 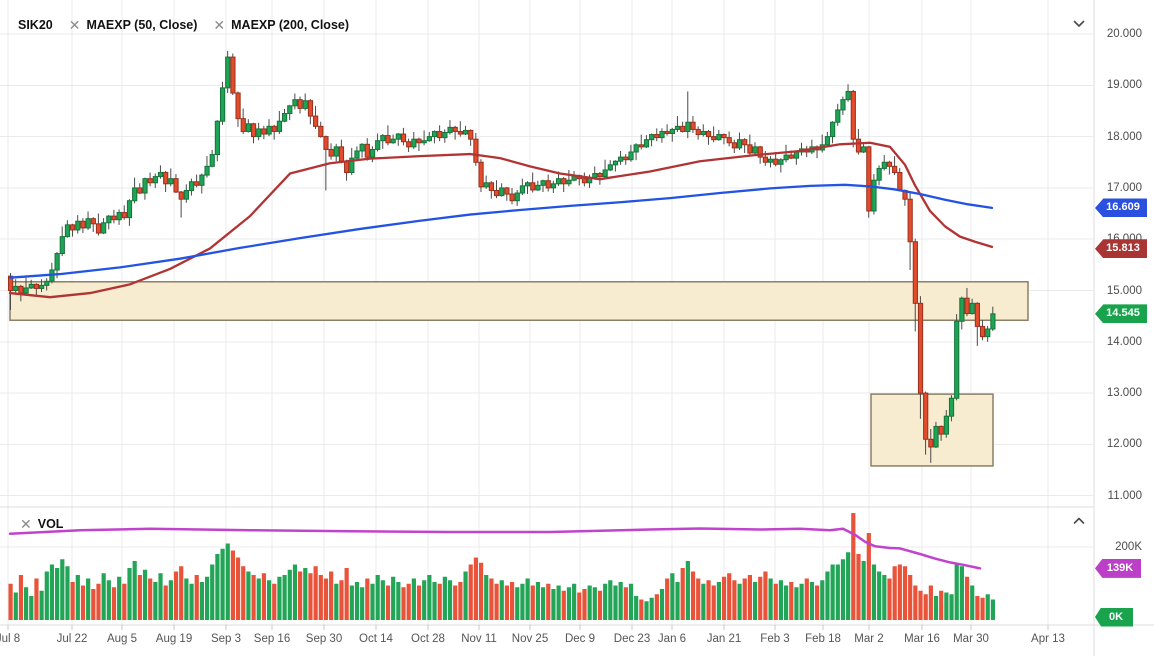 I want to click on collapse-price-pane-button, so click(x=1079, y=25).